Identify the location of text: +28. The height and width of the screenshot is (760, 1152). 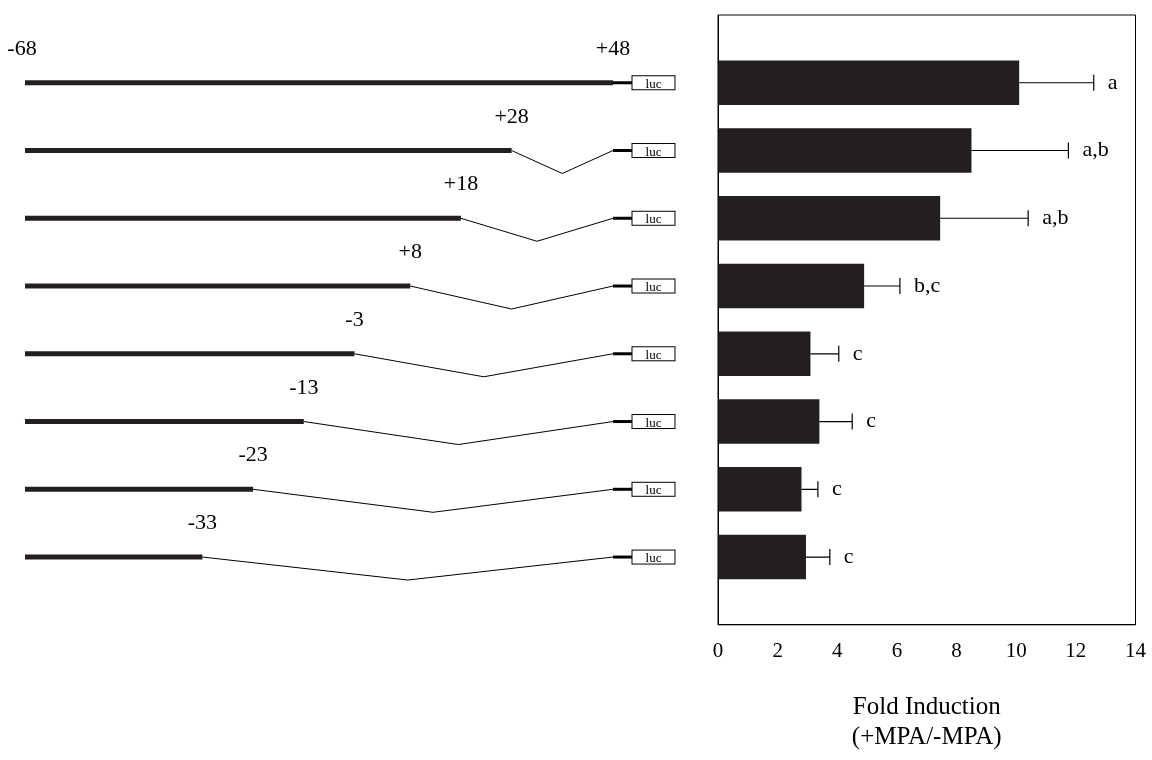
(511, 115).